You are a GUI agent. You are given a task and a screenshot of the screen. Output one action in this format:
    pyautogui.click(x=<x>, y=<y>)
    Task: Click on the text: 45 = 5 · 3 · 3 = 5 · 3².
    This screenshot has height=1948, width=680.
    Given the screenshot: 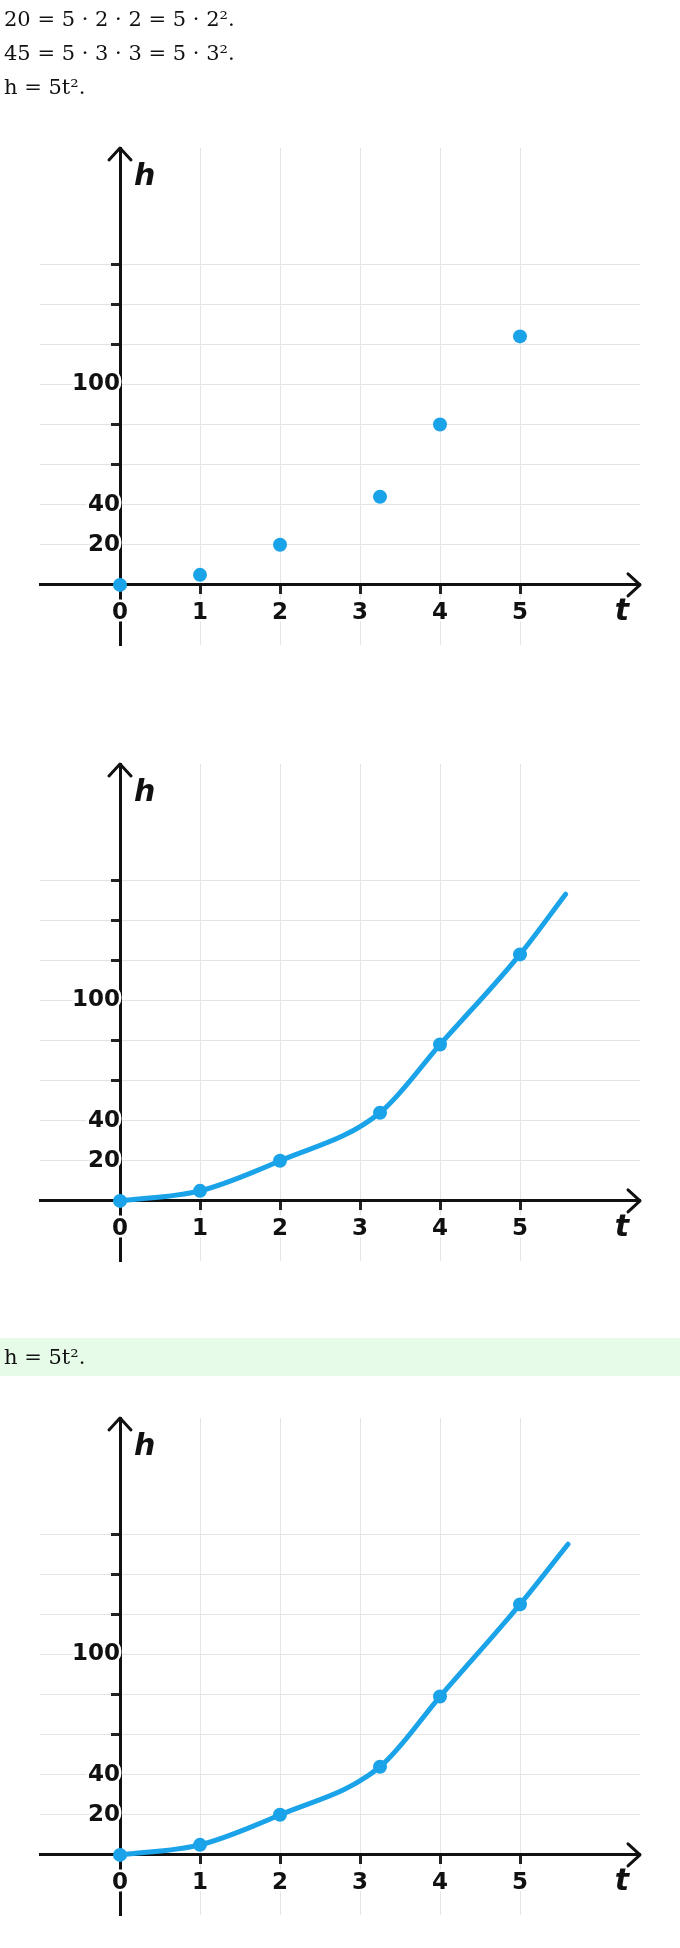 What is the action you would take?
    pyautogui.click(x=120, y=53)
    